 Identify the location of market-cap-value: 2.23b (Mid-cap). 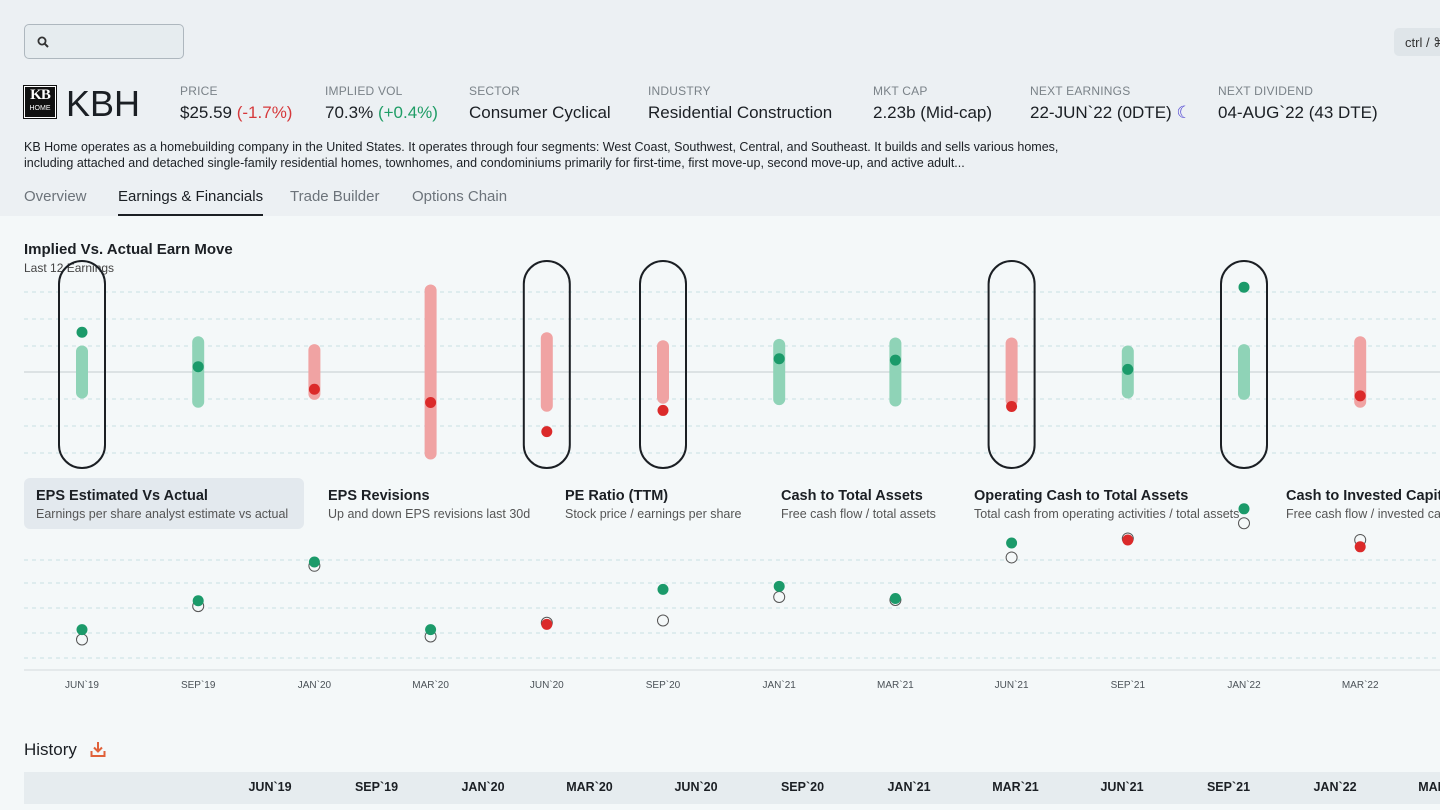
(933, 112).